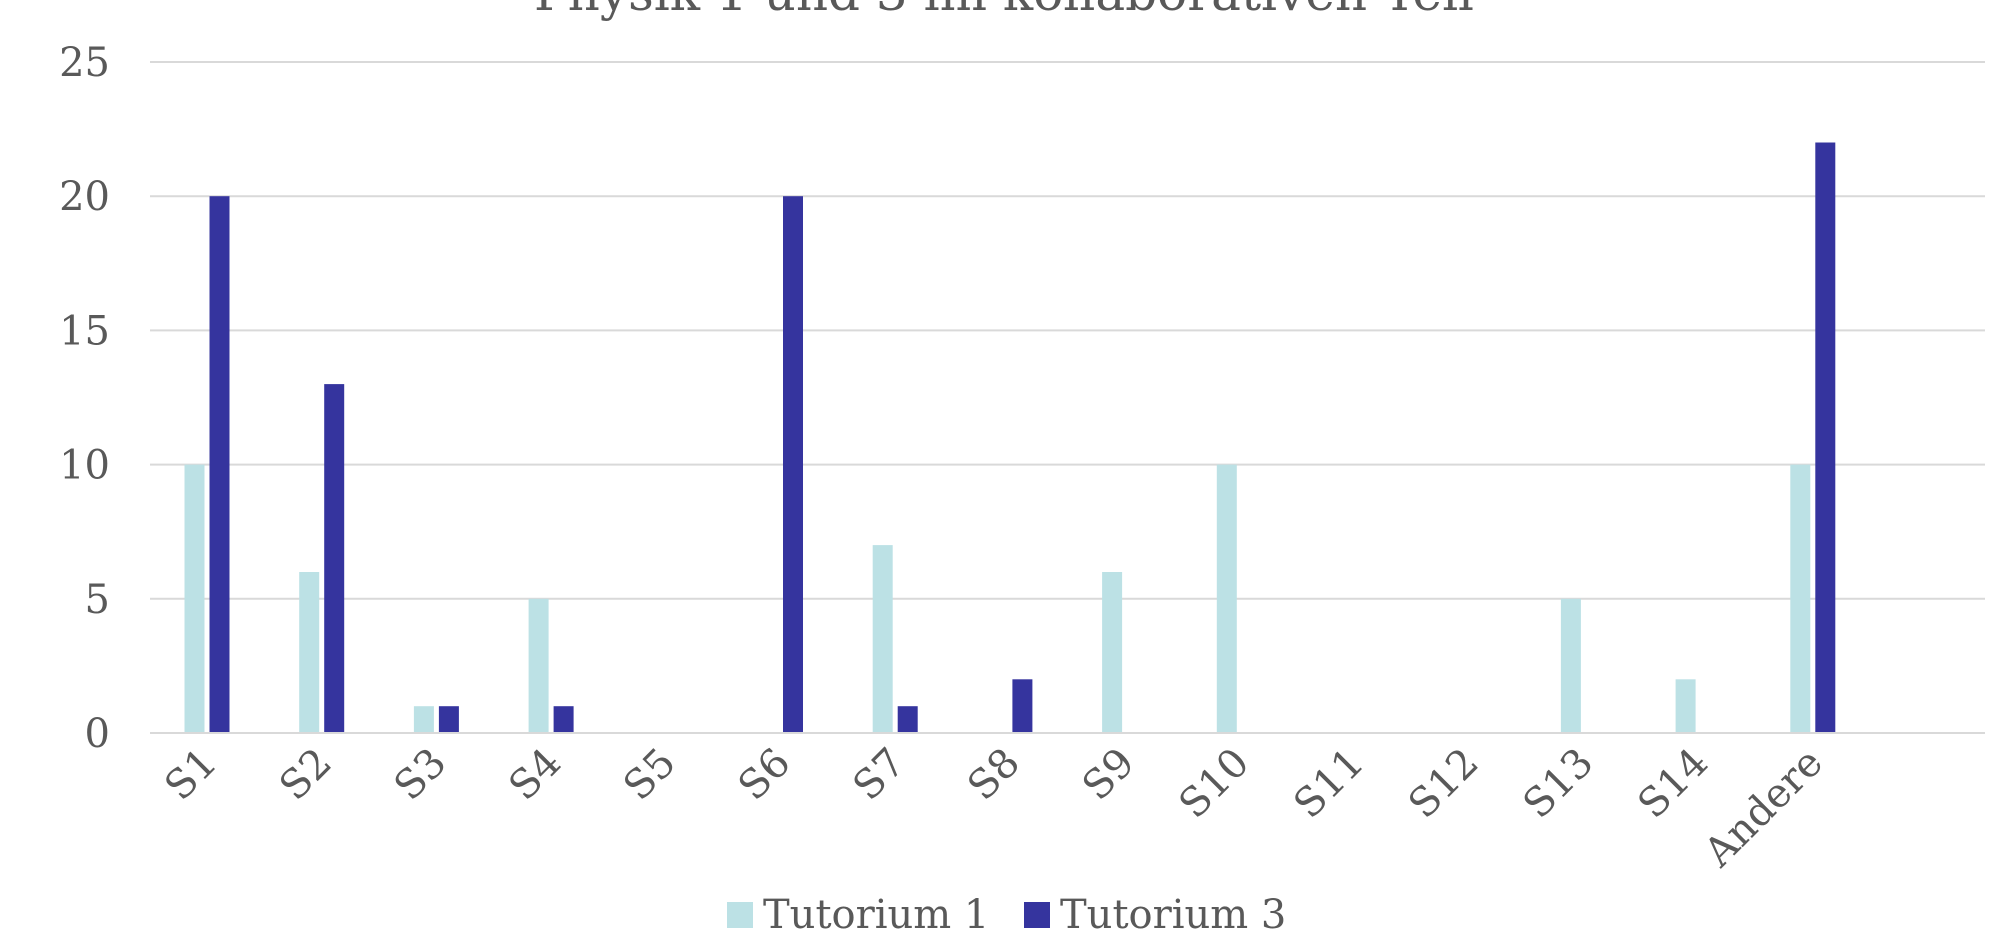 The height and width of the screenshot is (943, 2008). Describe the element at coordinates (907, 719) in the screenshot. I see `bar-tutorium-3-s7` at that location.